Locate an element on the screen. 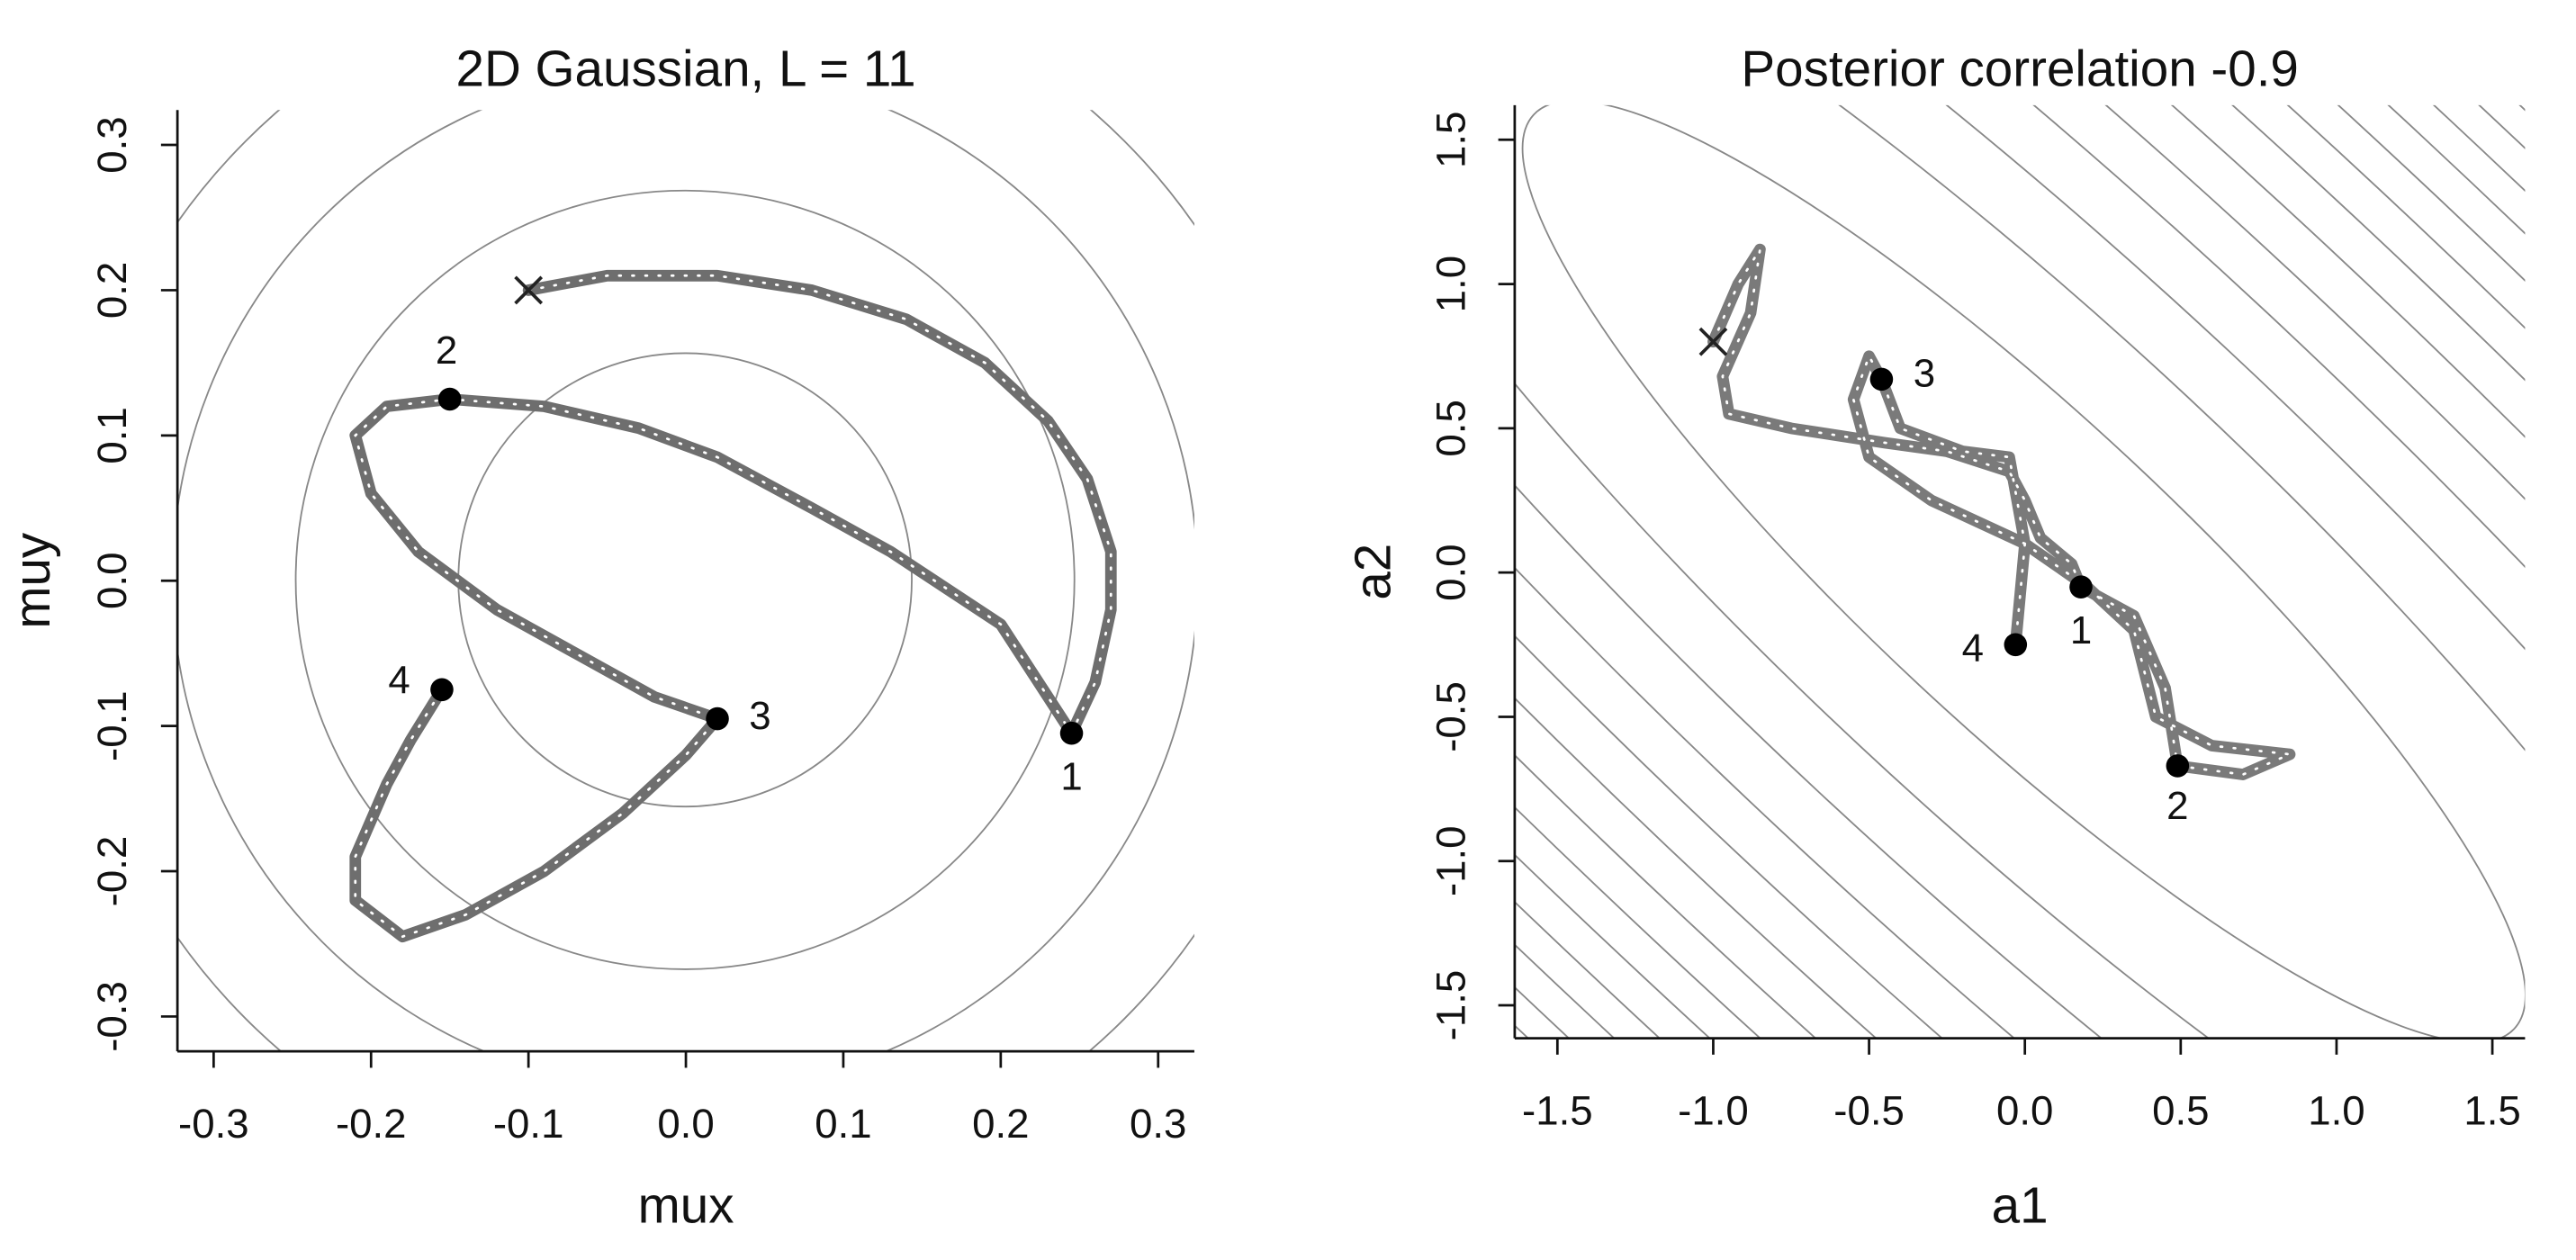  y-tick-label: -0.3 is located at coordinates (112, 1017).